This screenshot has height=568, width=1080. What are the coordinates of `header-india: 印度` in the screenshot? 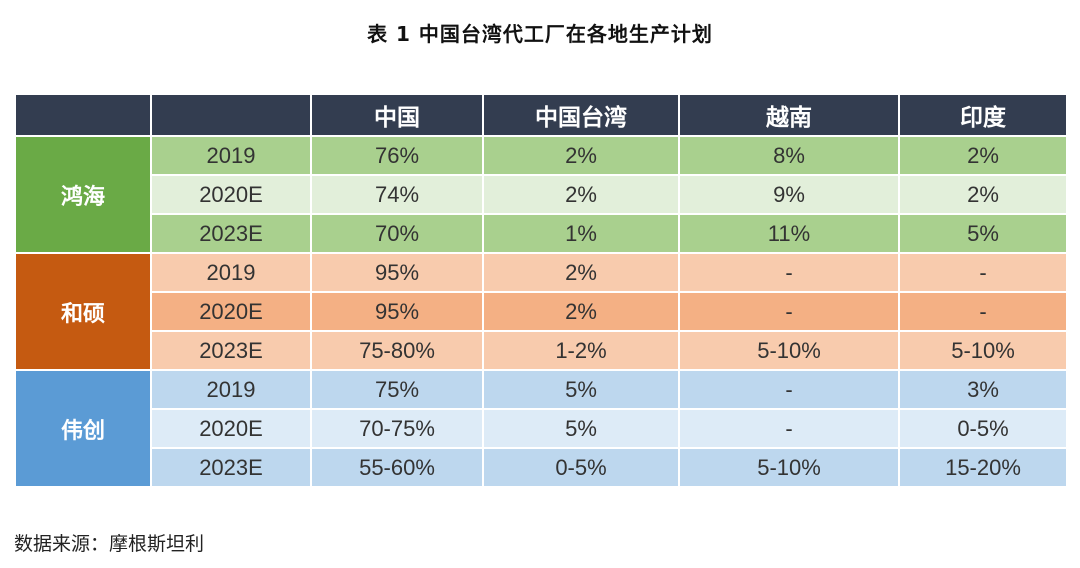 It's located at (983, 115).